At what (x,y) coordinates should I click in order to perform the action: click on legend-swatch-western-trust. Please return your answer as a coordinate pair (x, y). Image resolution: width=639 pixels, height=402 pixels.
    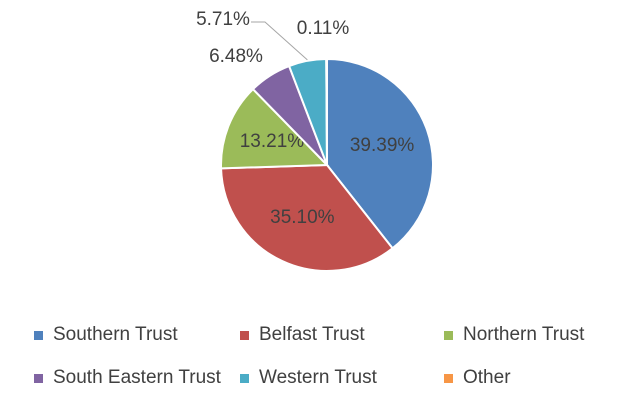
    Looking at the image, I should click on (244, 378).